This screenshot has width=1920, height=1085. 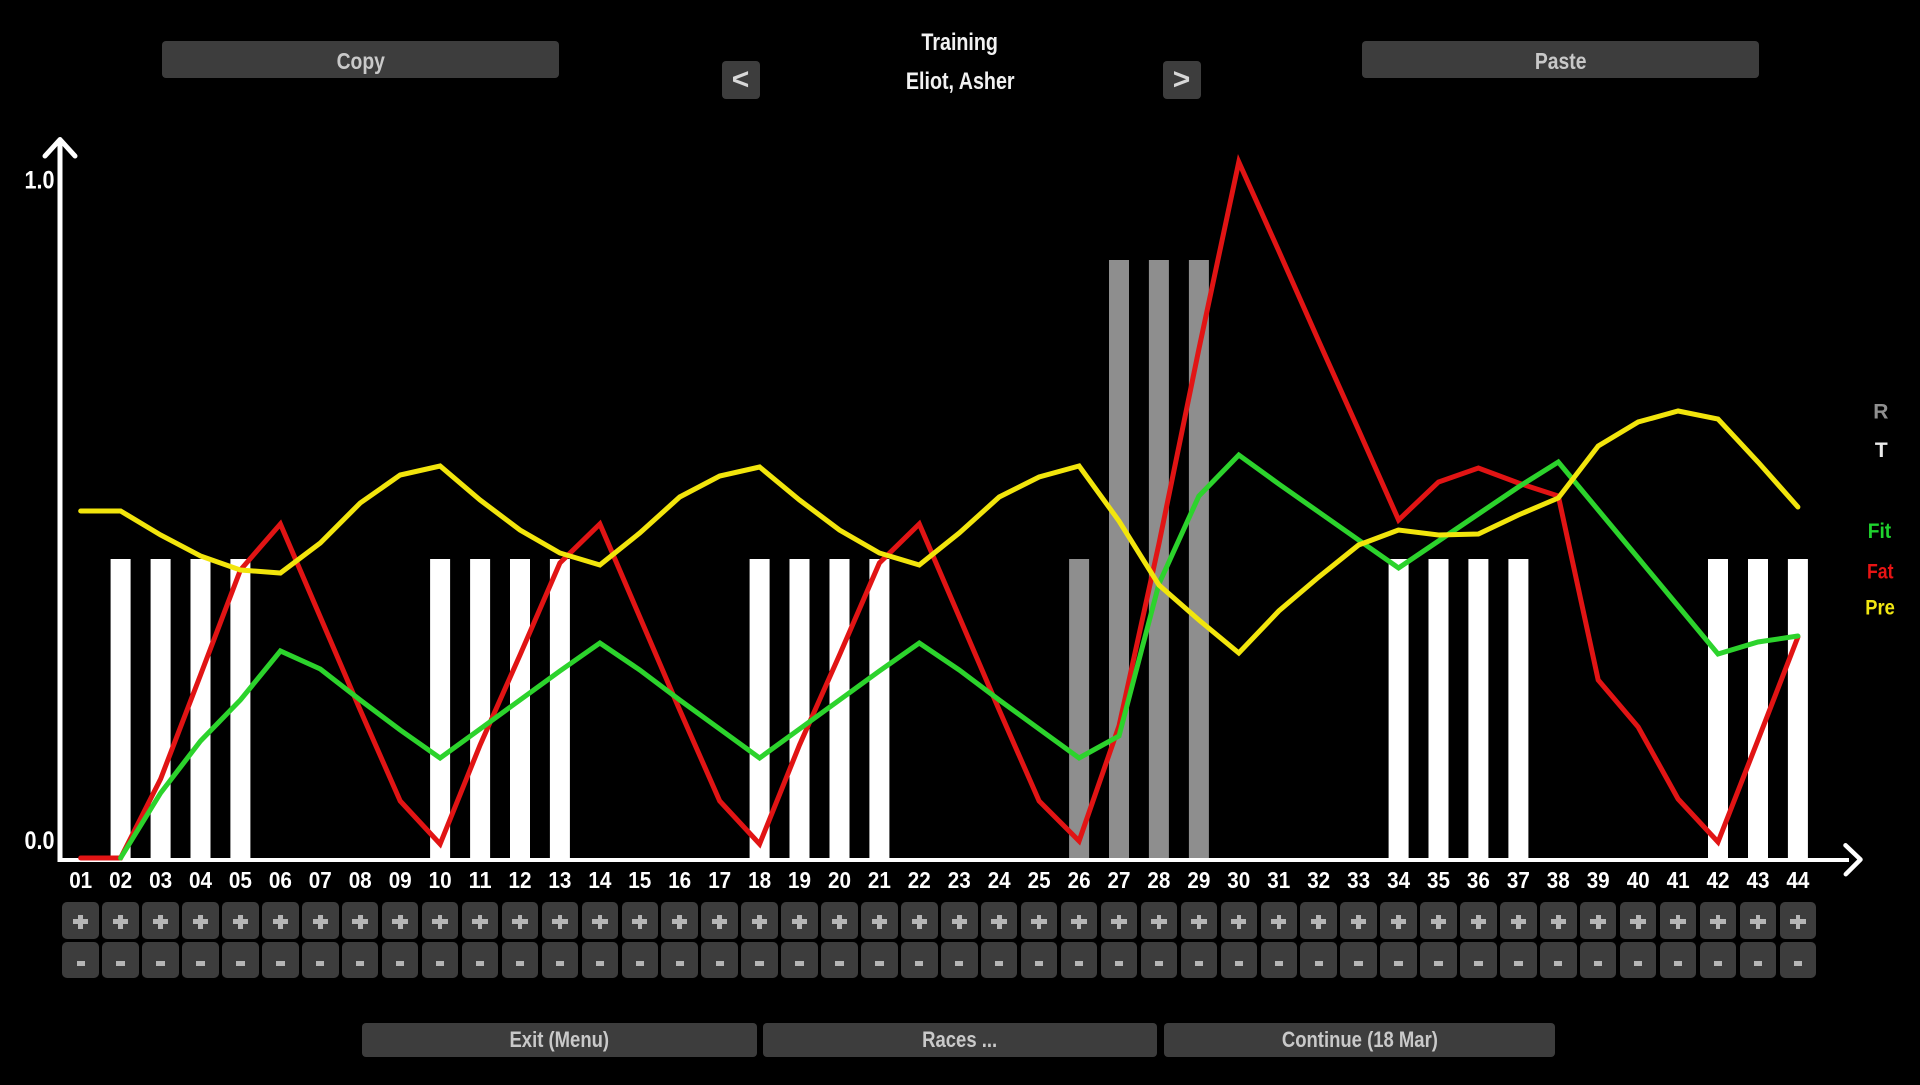 What do you see at coordinates (320, 880) in the screenshot?
I see `svg-text: 07` at bounding box center [320, 880].